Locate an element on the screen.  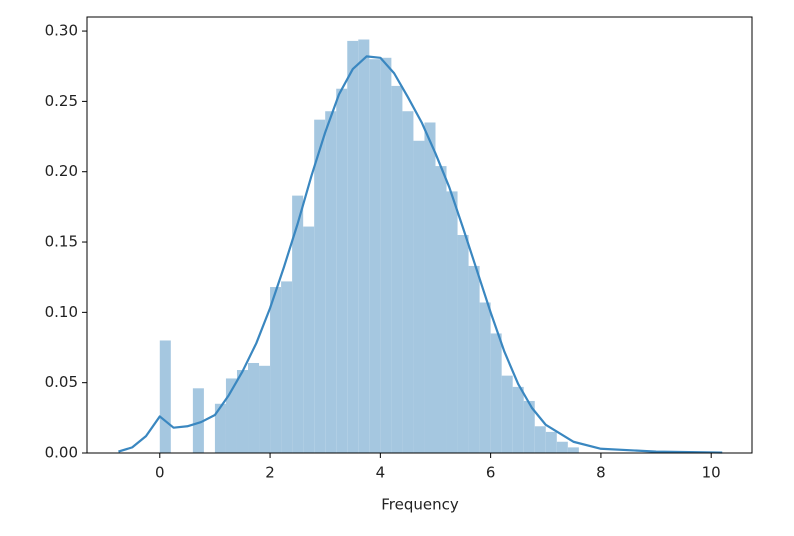
x-axis-label: Frequency is located at coordinates (420, 505).